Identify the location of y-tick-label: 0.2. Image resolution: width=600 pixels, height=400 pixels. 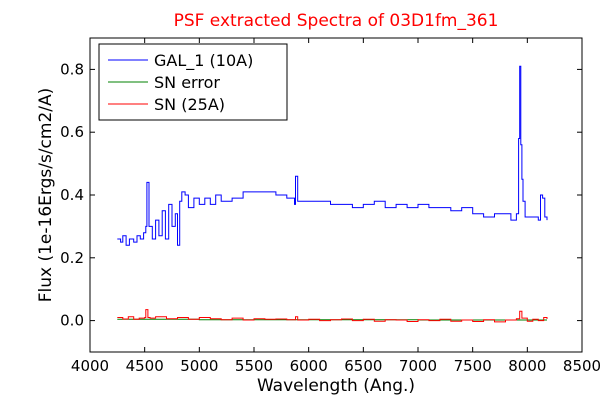
(72, 258).